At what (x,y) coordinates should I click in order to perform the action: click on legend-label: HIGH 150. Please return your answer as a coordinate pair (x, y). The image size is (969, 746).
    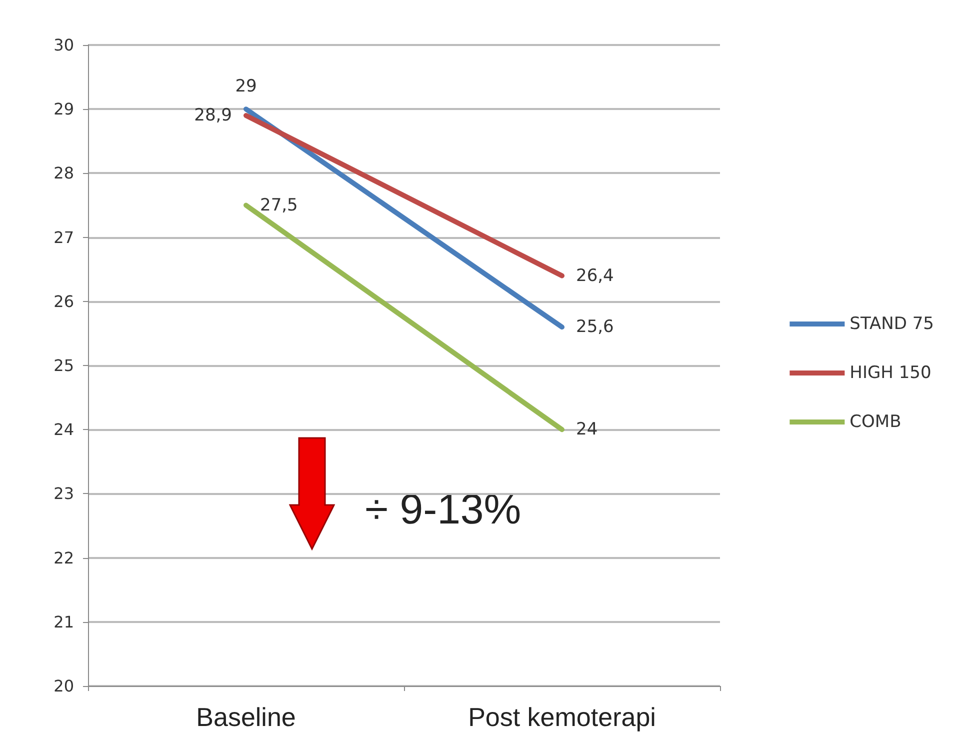
    Looking at the image, I should click on (891, 373).